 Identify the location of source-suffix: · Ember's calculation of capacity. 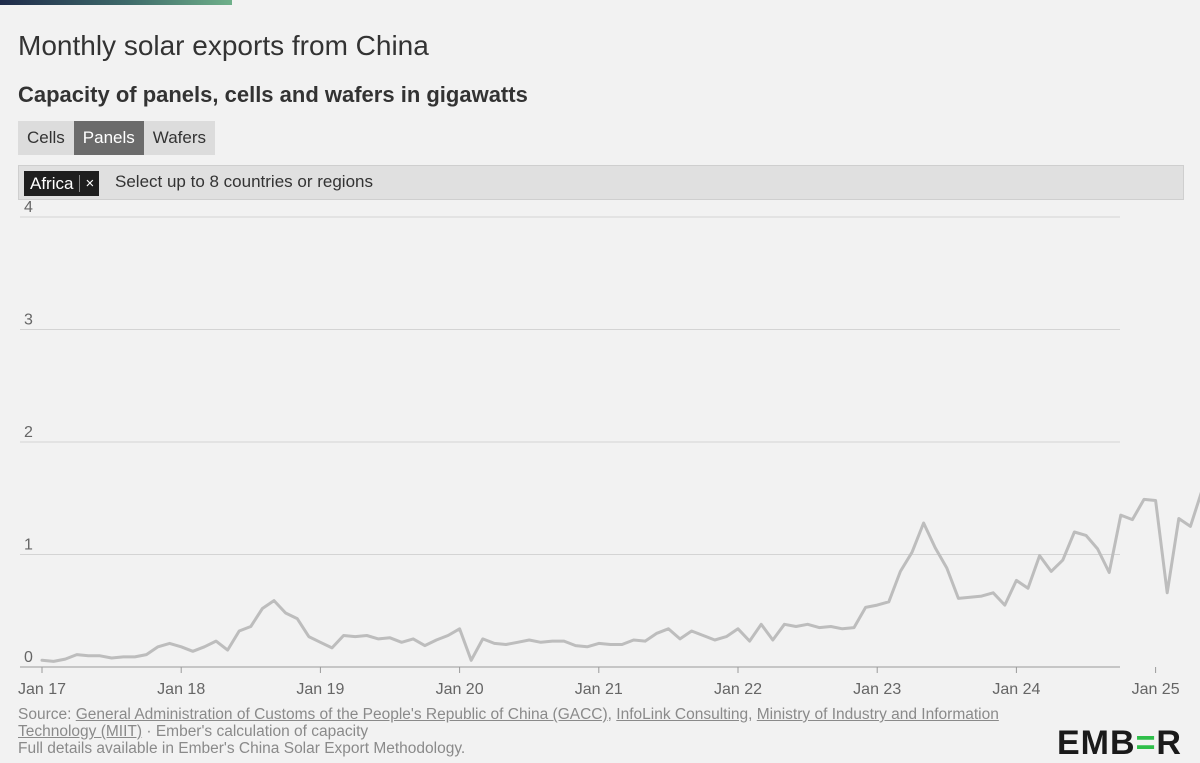
(255, 731).